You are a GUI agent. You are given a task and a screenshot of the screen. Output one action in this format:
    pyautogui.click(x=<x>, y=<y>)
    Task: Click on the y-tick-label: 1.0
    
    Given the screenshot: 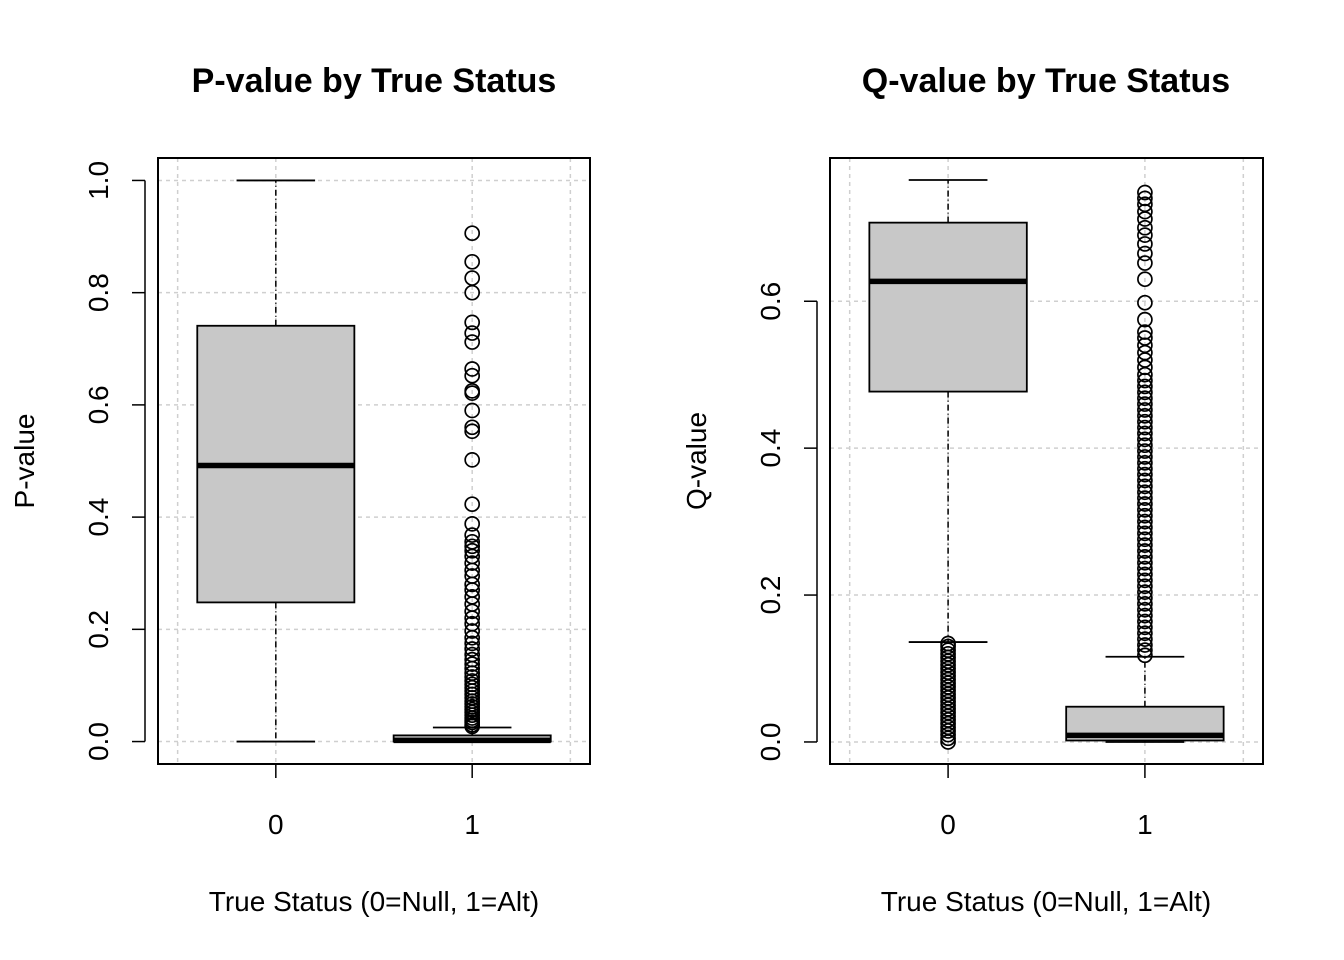 What is the action you would take?
    pyautogui.click(x=98, y=180)
    